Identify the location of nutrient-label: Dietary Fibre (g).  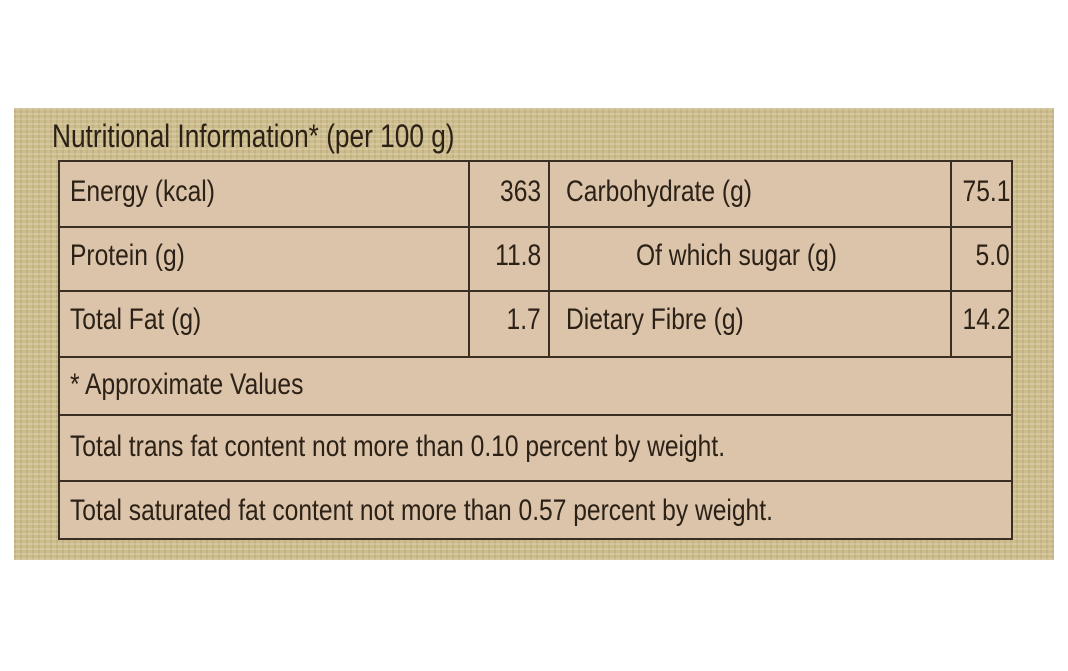
(655, 319).